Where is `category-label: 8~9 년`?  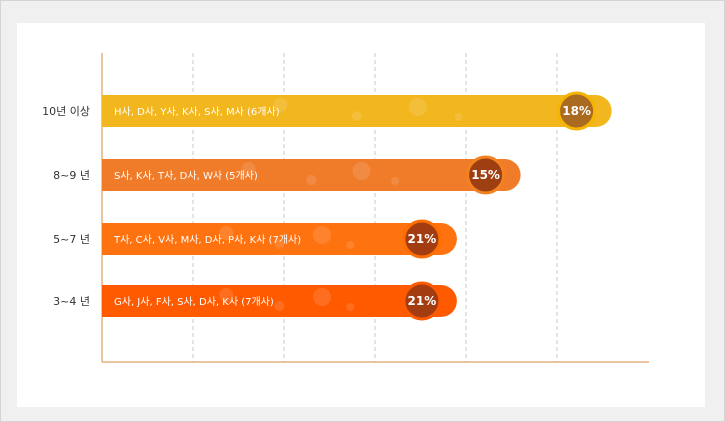 category-label: 8~9 년 is located at coordinates (71, 175).